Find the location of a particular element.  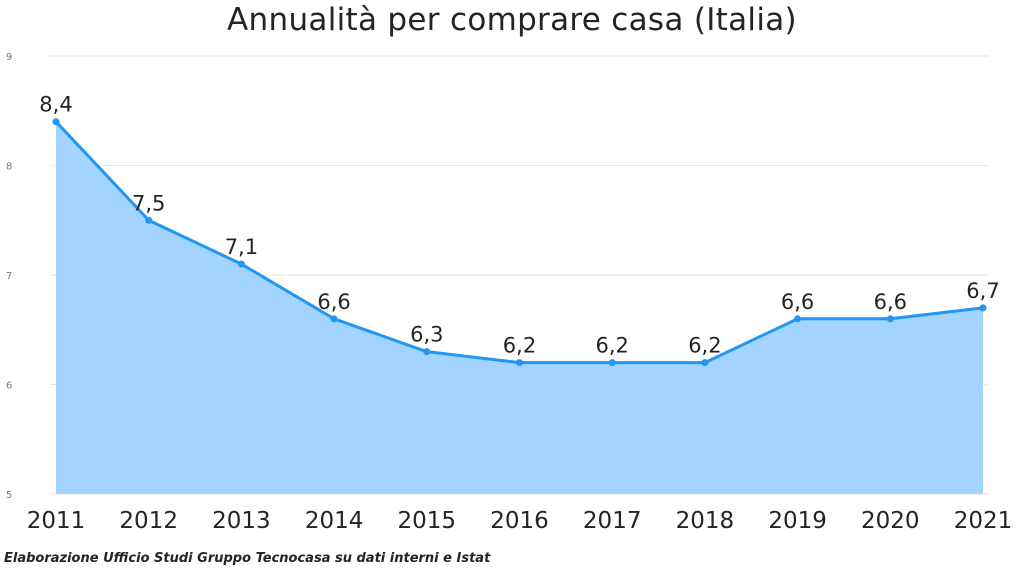

x-tick-label: 2021 is located at coordinates (983, 521).